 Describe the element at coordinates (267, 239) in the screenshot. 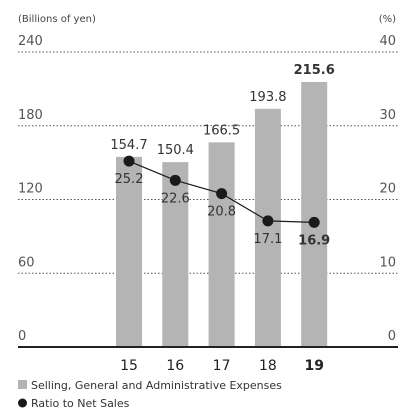

I see `ratio-value-label: 17.1` at that location.